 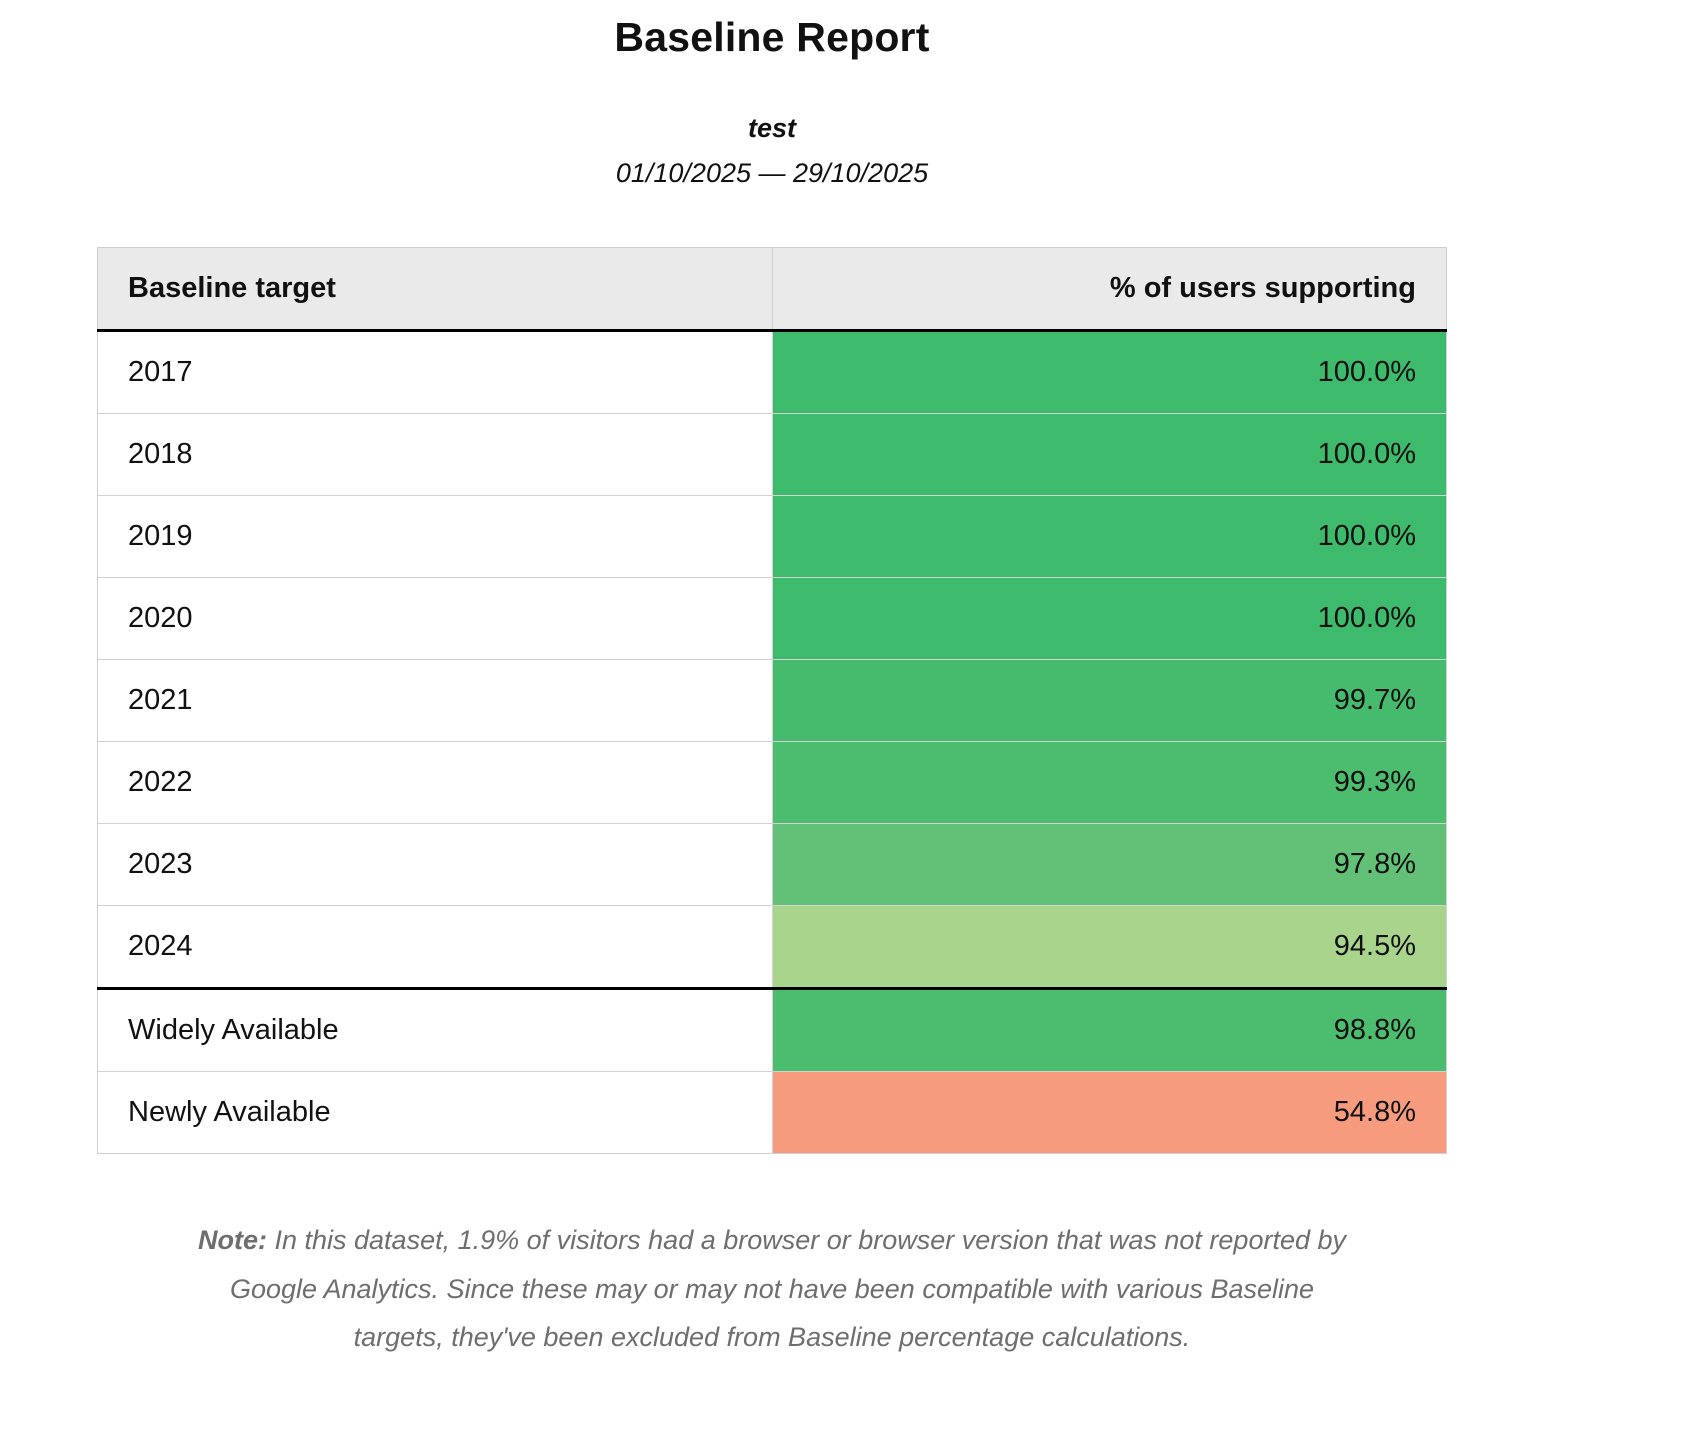 What do you see at coordinates (1109, 700) in the screenshot?
I see `percent-supporting-cell: 99.7%` at bounding box center [1109, 700].